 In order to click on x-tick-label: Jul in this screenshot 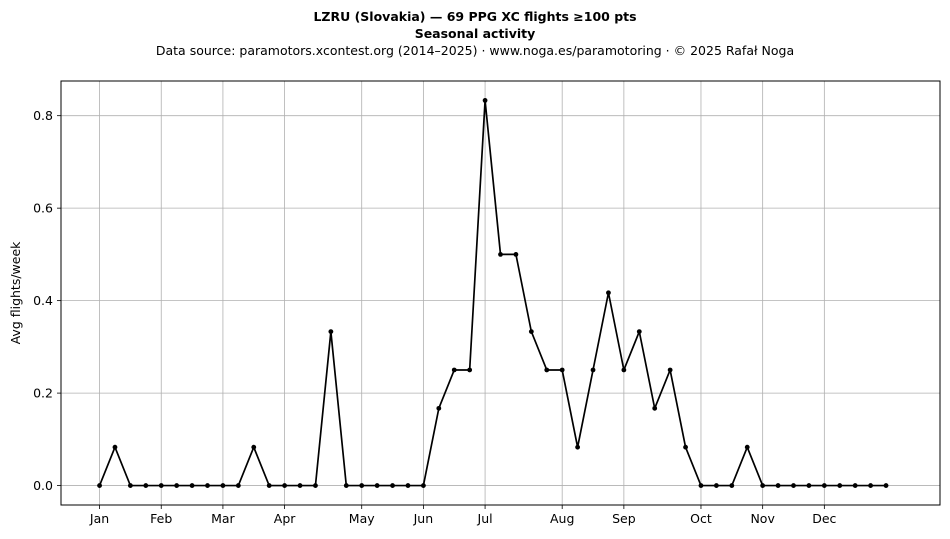, I will do `click(485, 518)`.